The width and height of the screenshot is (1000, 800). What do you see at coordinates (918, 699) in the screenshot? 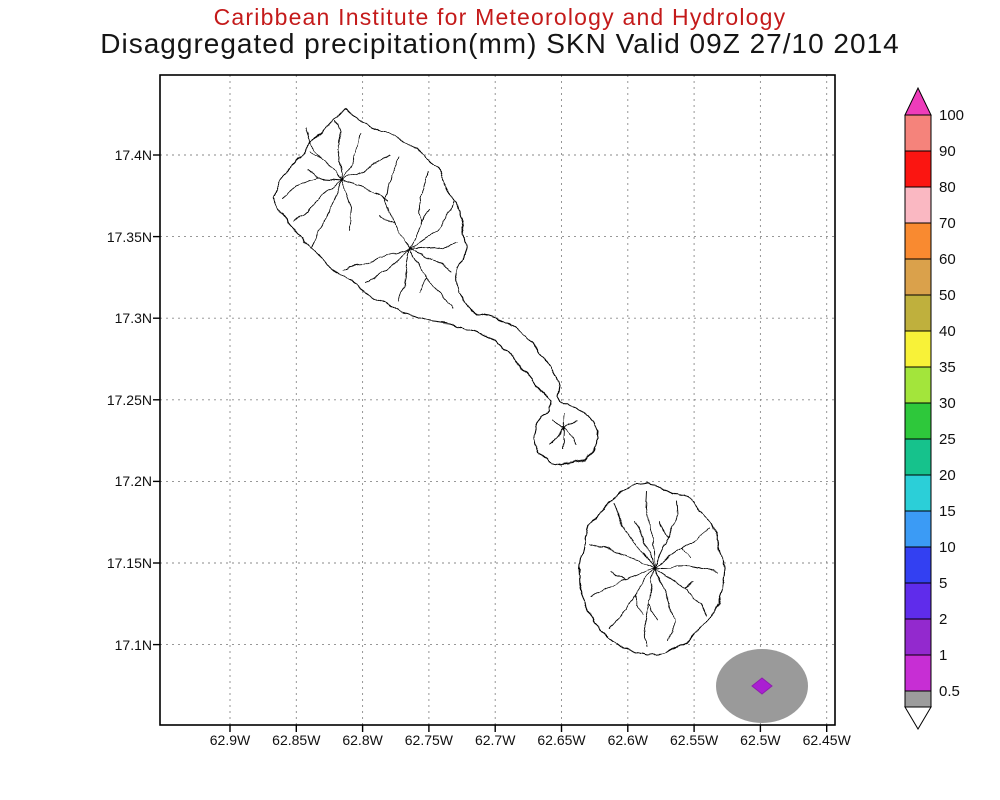
I see `colorbar-below-min-segment` at bounding box center [918, 699].